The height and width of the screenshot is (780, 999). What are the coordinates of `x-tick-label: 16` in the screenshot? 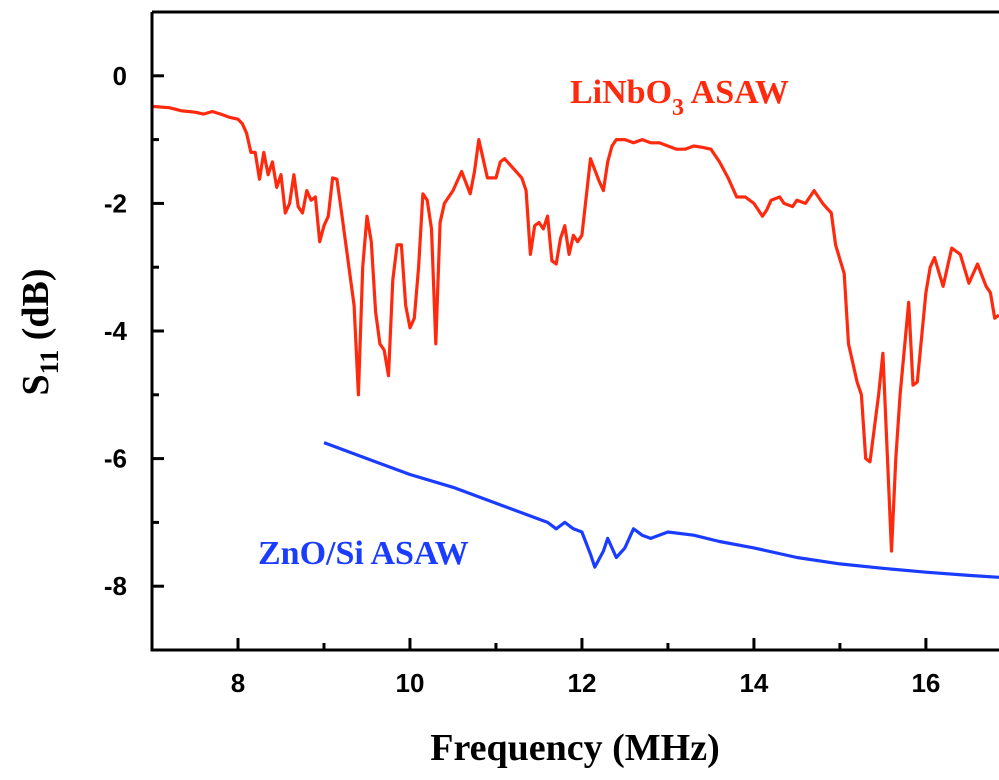 It's located at (925, 683).